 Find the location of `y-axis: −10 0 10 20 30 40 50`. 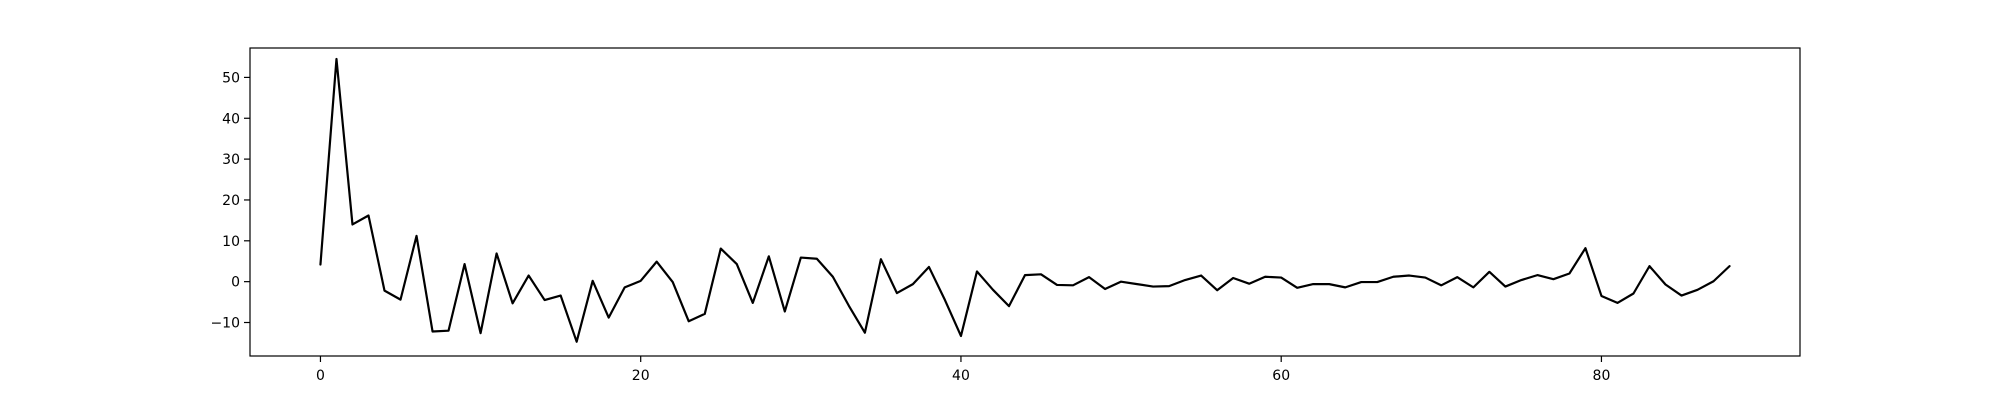

y-axis: −10 0 10 20 30 40 50 is located at coordinates (230, 201).